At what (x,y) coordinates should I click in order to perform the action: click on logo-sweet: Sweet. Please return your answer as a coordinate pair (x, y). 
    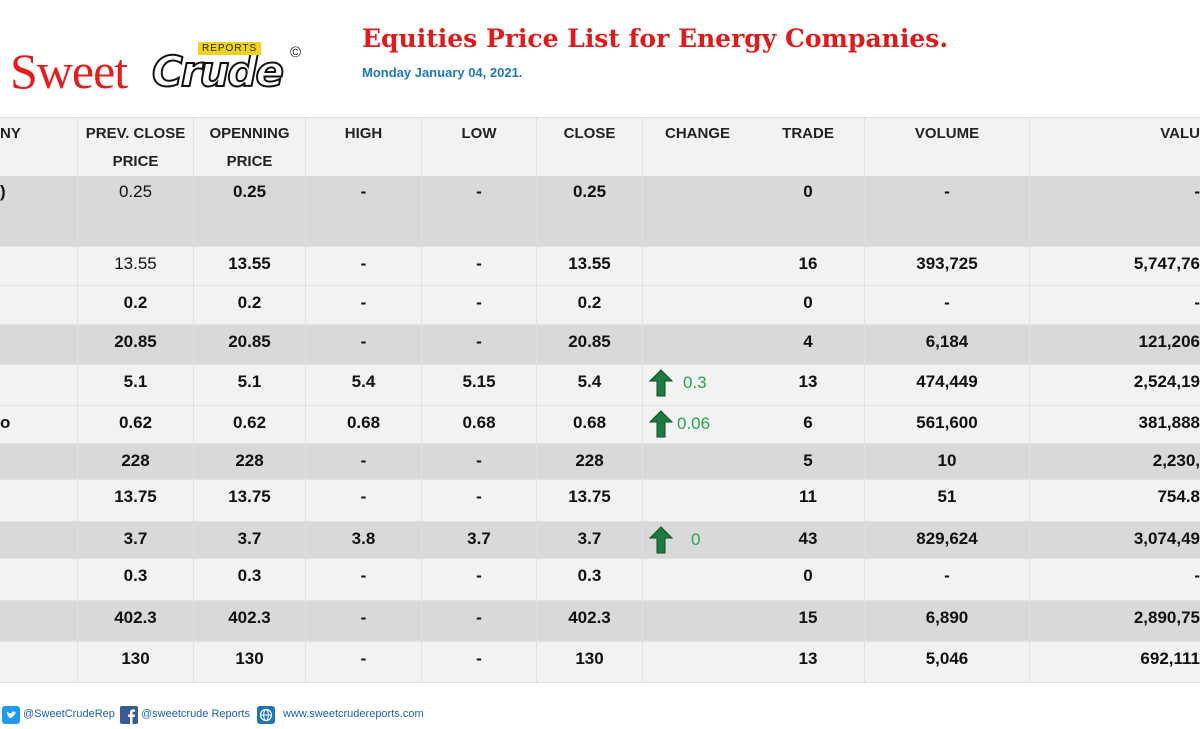
    Looking at the image, I should click on (69, 71).